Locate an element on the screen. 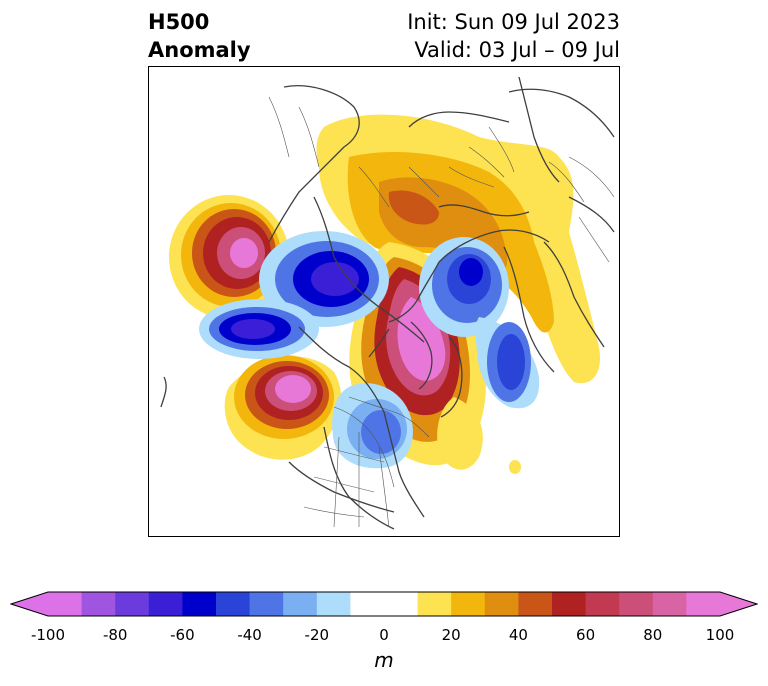 This screenshot has height=686, width=768. anomaly-negative-siberia is located at coordinates (464, 287).